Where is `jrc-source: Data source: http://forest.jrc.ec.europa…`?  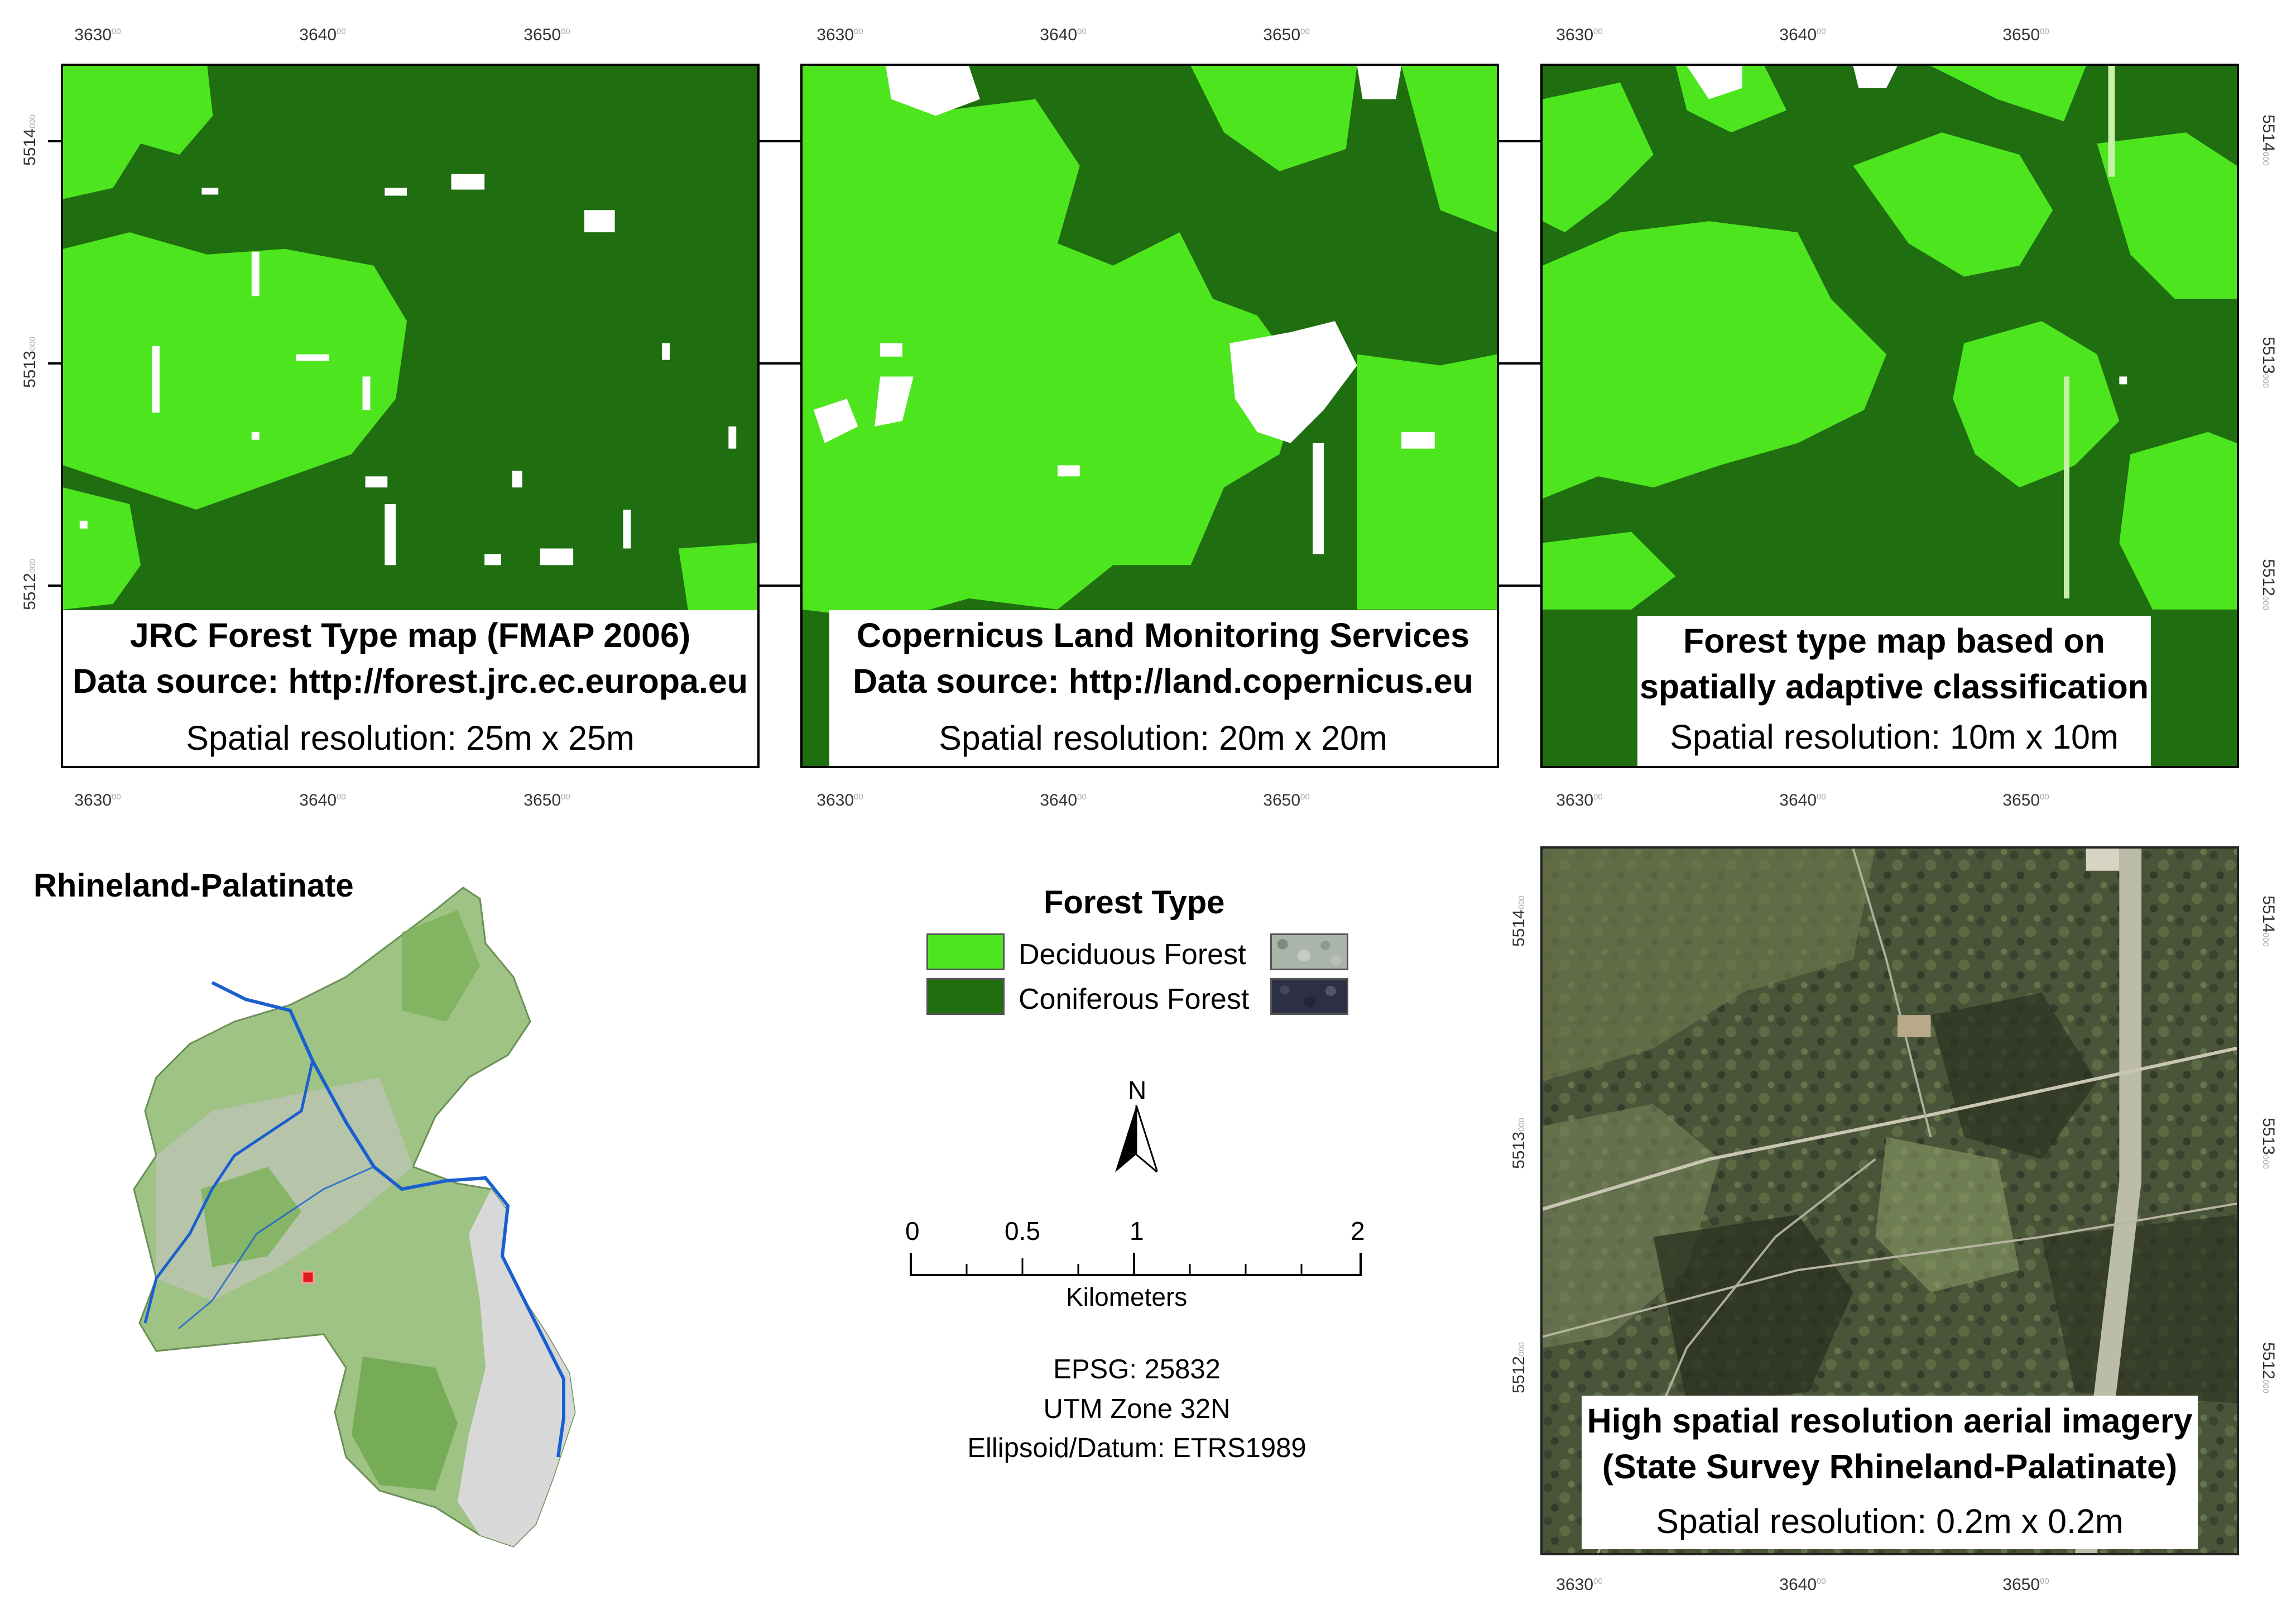 jrc-source: Data source: http://forest.jrc.ec.europa… is located at coordinates (410, 681).